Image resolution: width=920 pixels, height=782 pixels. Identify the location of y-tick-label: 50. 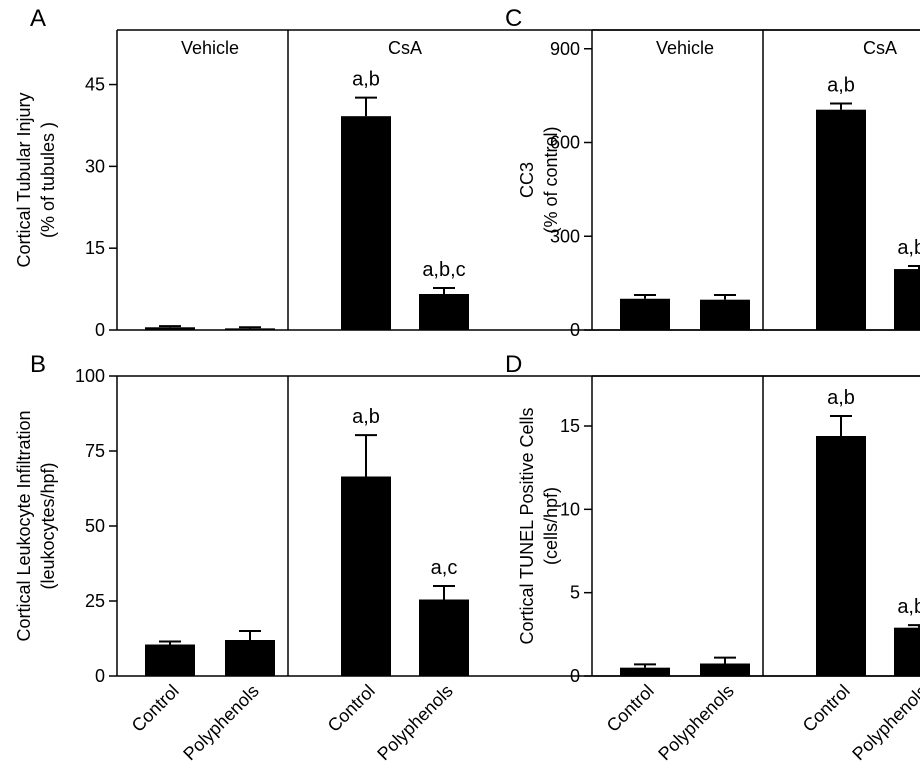
(95, 526).